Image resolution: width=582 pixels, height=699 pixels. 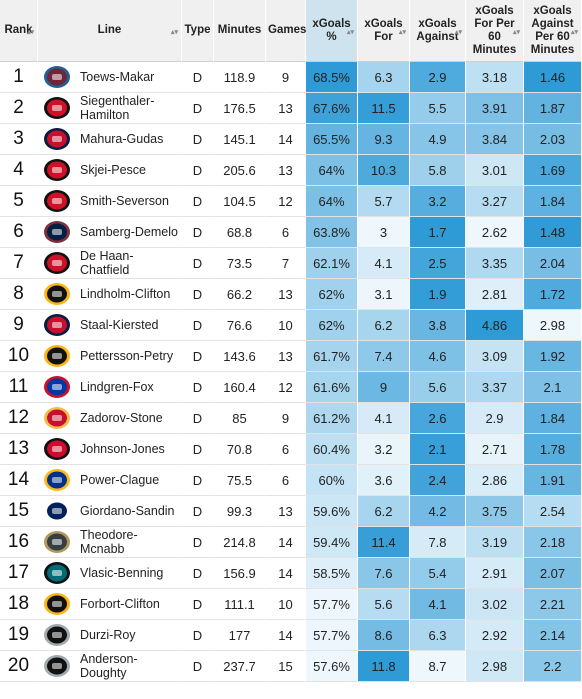 I want to click on minutes-cell: 118.9, so click(x=240, y=77).